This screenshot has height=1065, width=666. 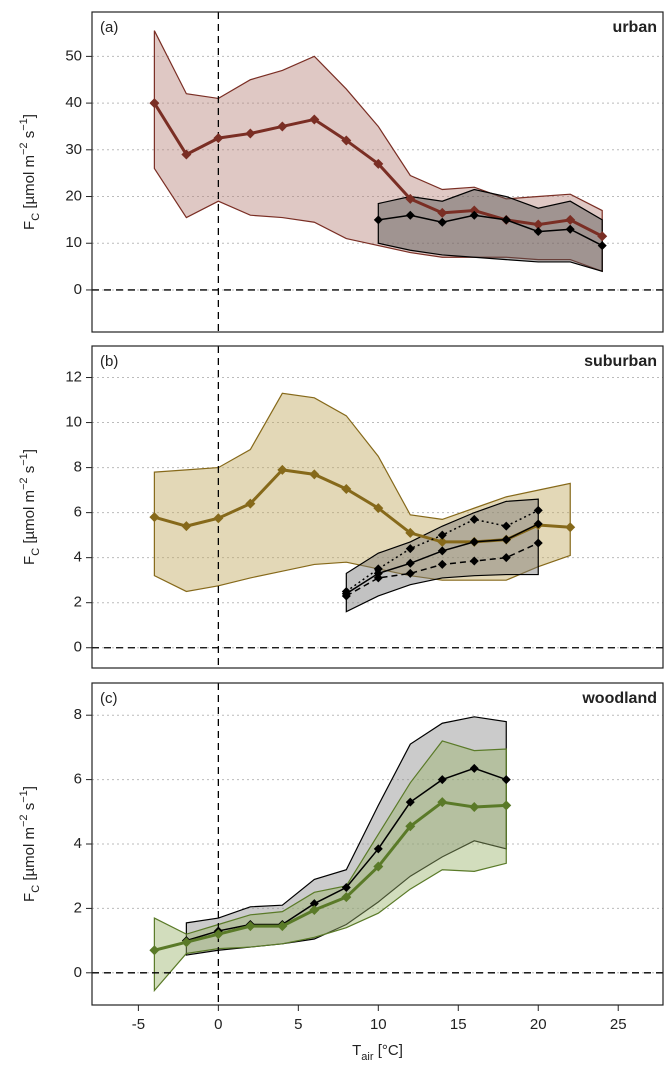 I want to click on x-tick-label: 0, so click(x=218, y=1024).